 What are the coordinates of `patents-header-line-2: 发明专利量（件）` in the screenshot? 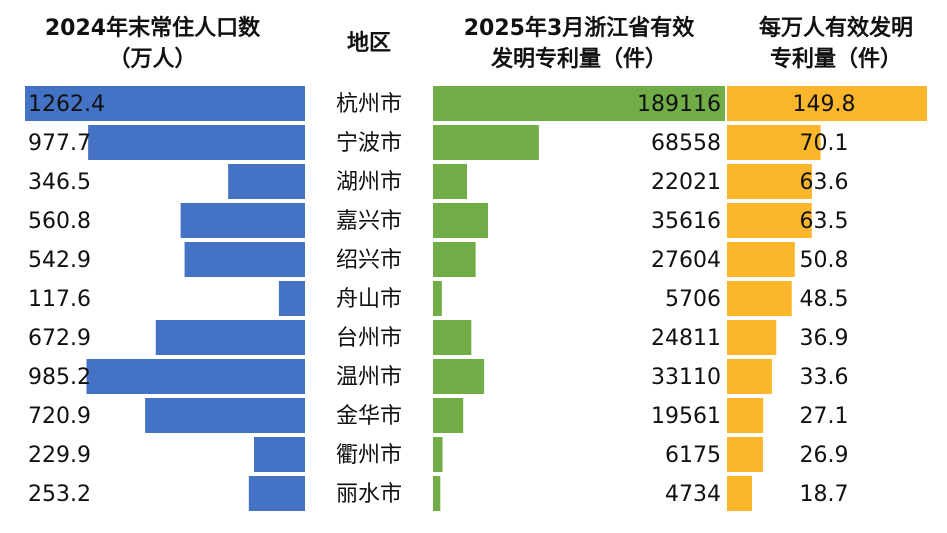 It's located at (578, 59).